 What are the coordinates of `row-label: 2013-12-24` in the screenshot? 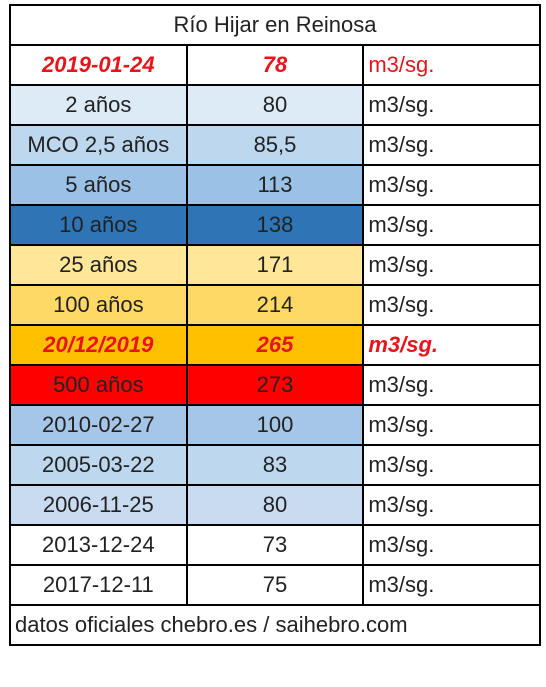 It's located at (98, 545).